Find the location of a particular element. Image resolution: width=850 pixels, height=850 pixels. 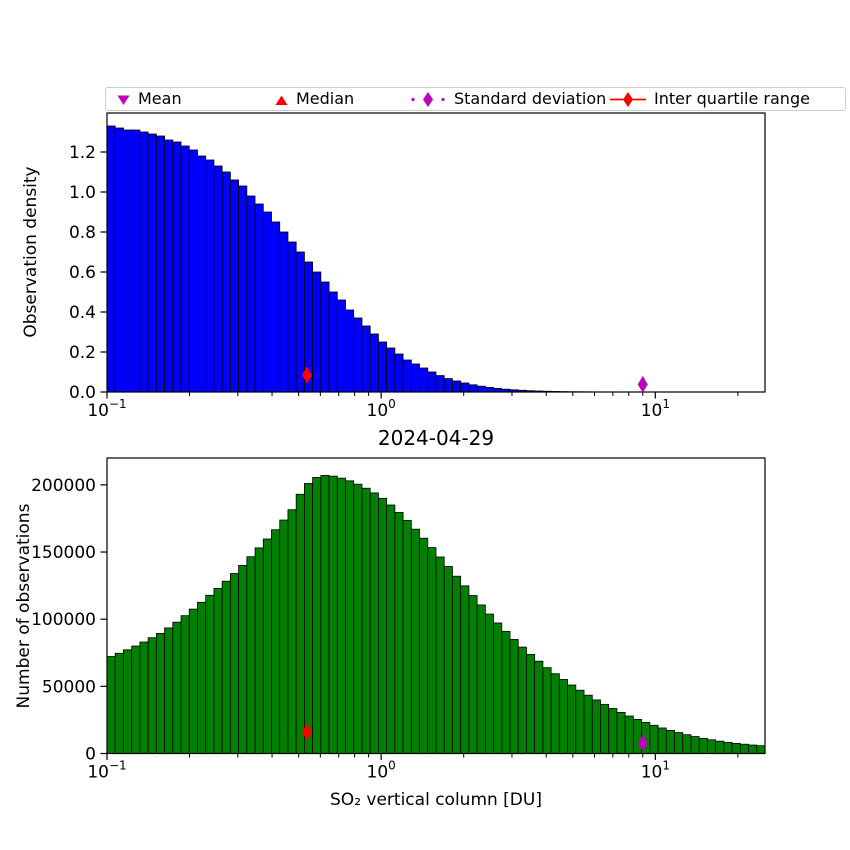

legend-item-iqr: Inter quartile range is located at coordinates (709, 99).